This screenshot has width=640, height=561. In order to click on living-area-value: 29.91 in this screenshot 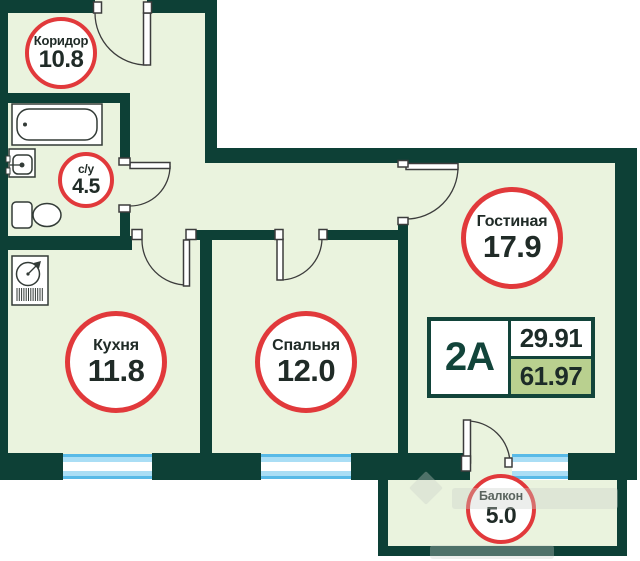, I will do `click(551, 340)`.